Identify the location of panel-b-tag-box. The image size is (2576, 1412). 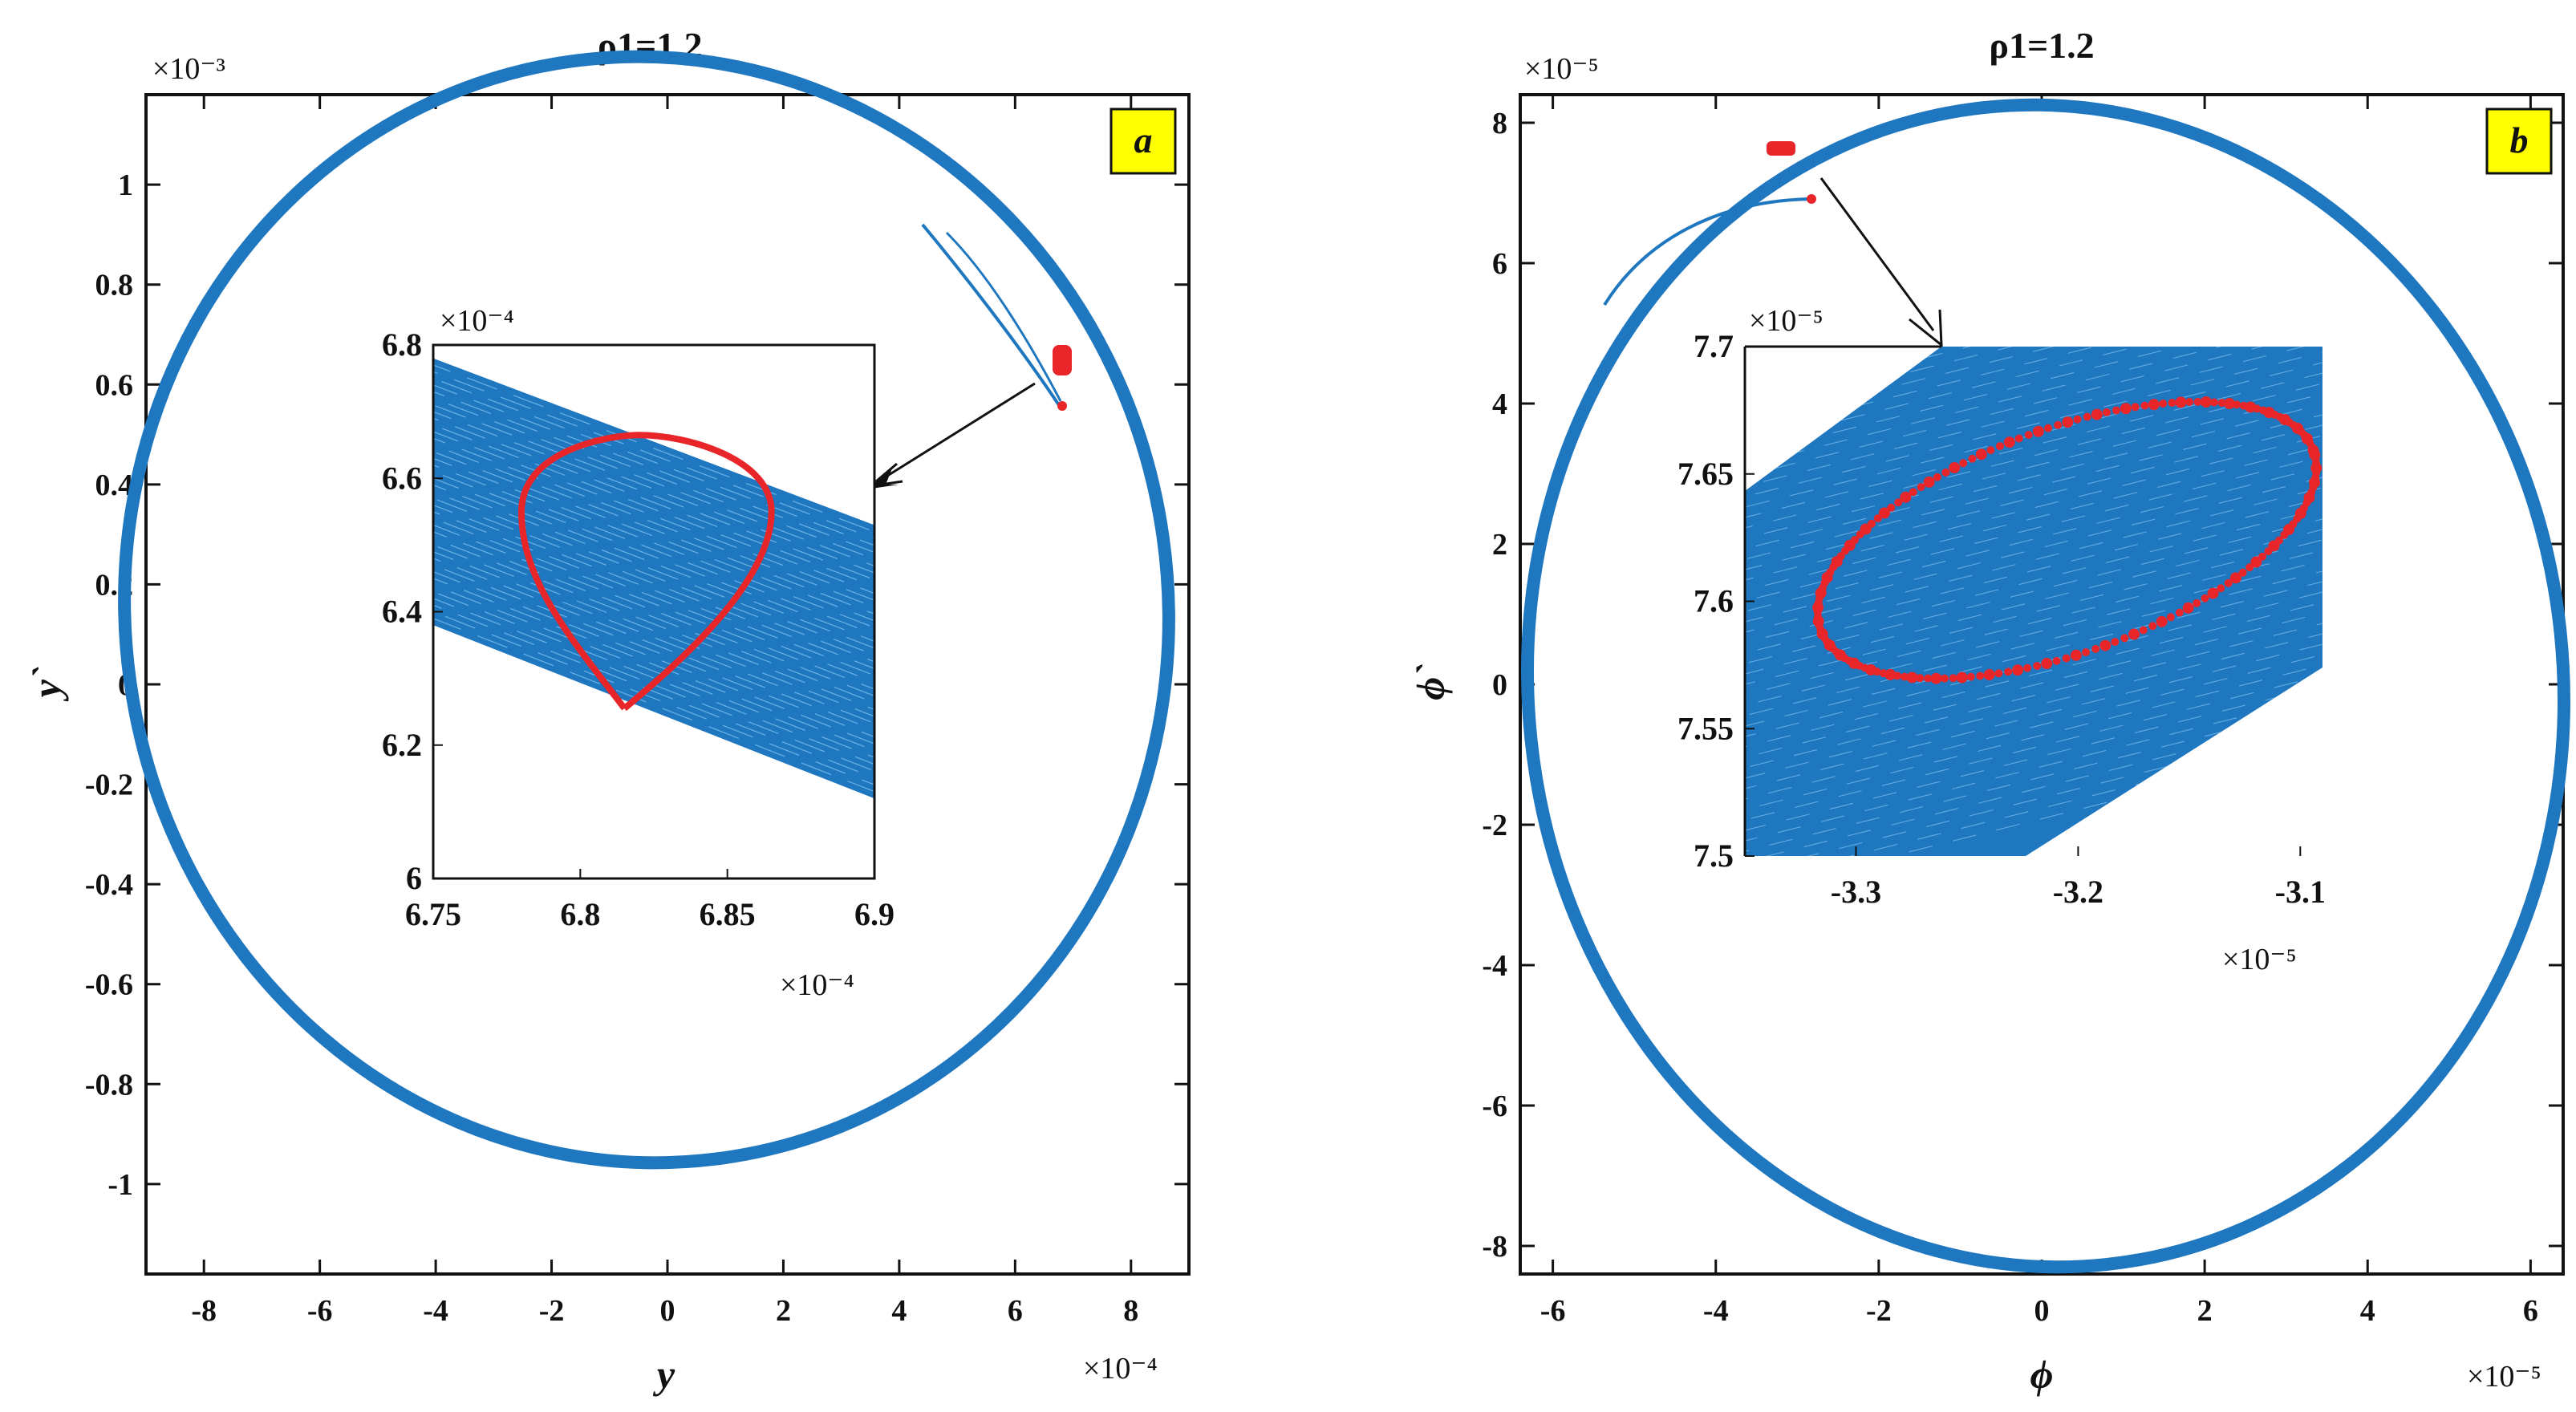
(2519, 141).